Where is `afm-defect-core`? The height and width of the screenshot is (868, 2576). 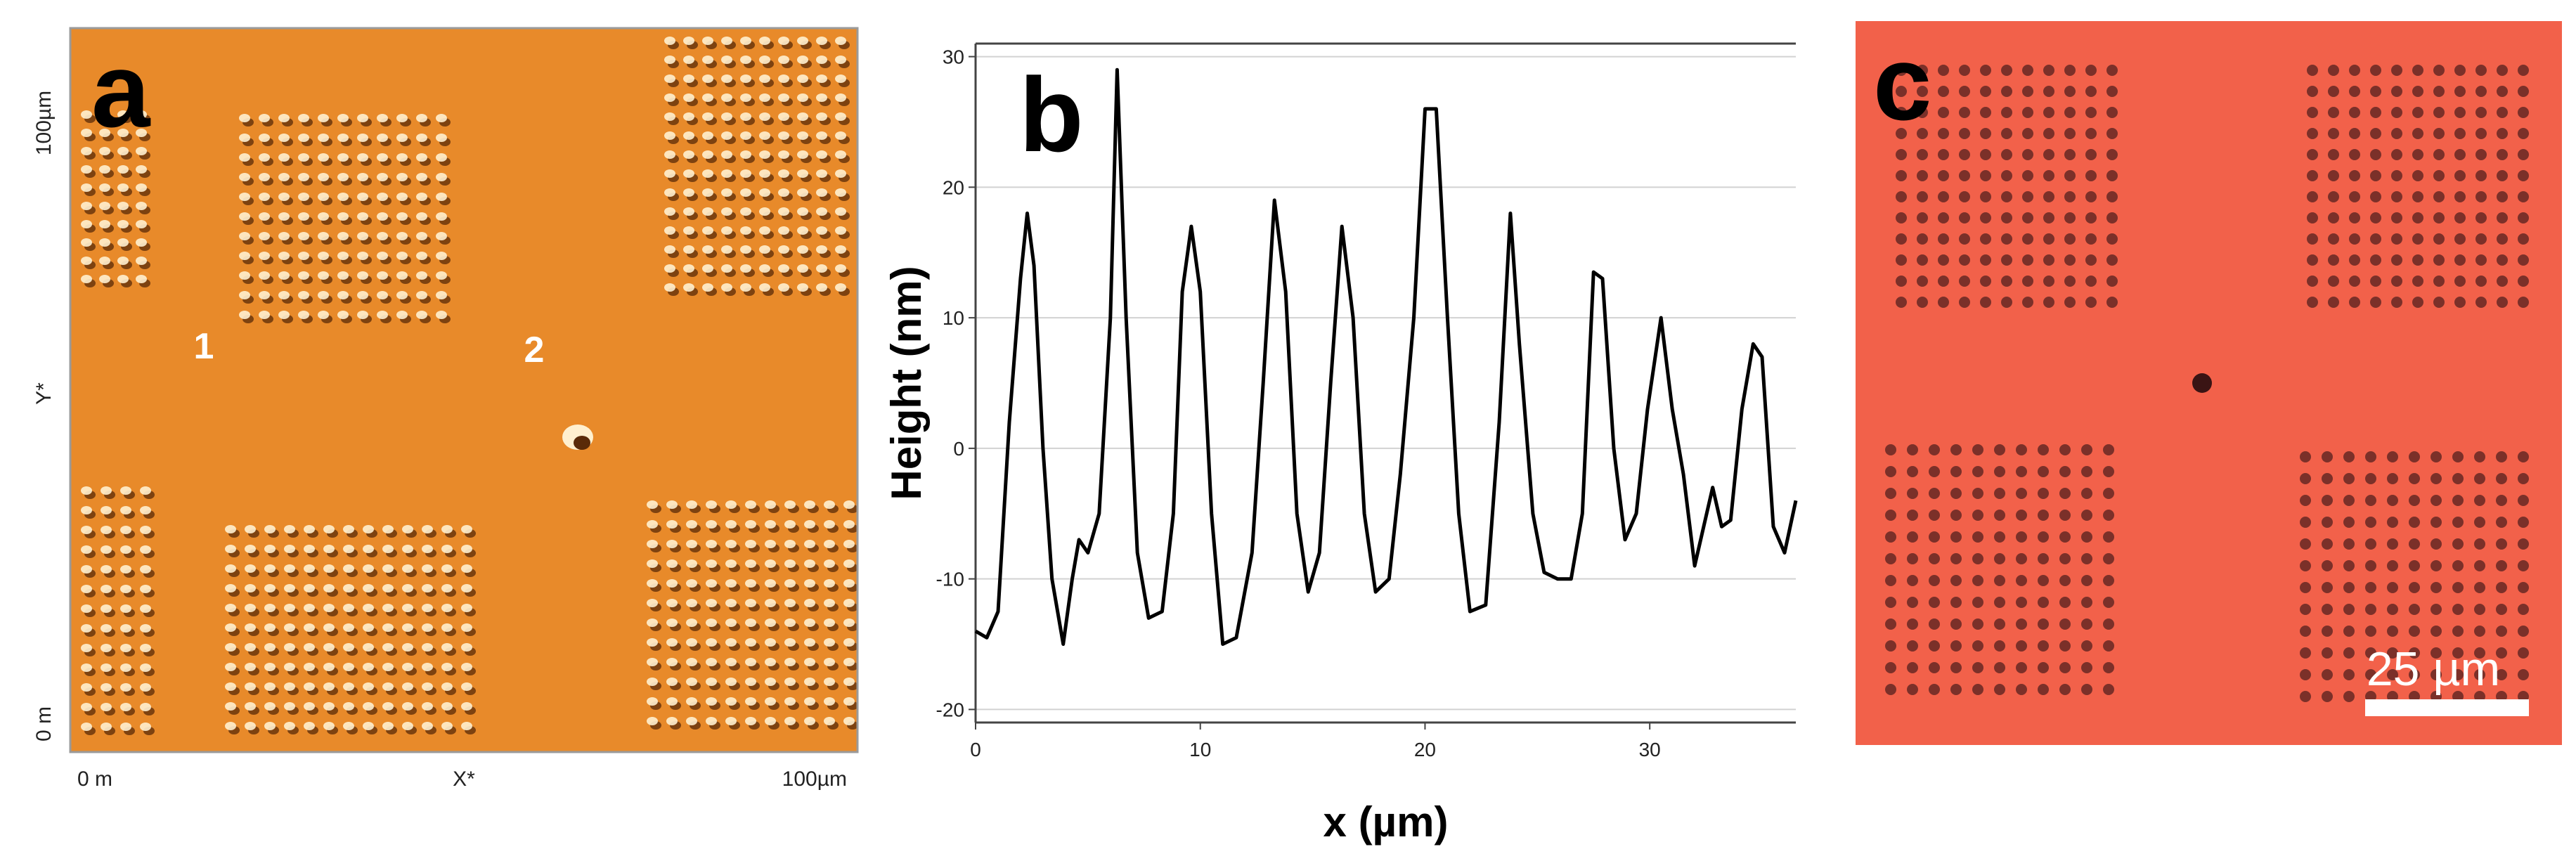
afm-defect-core is located at coordinates (582, 443).